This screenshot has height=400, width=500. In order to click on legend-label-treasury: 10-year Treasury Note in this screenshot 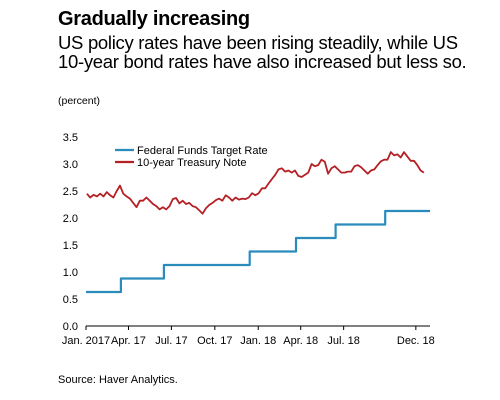, I will do `click(191, 163)`.